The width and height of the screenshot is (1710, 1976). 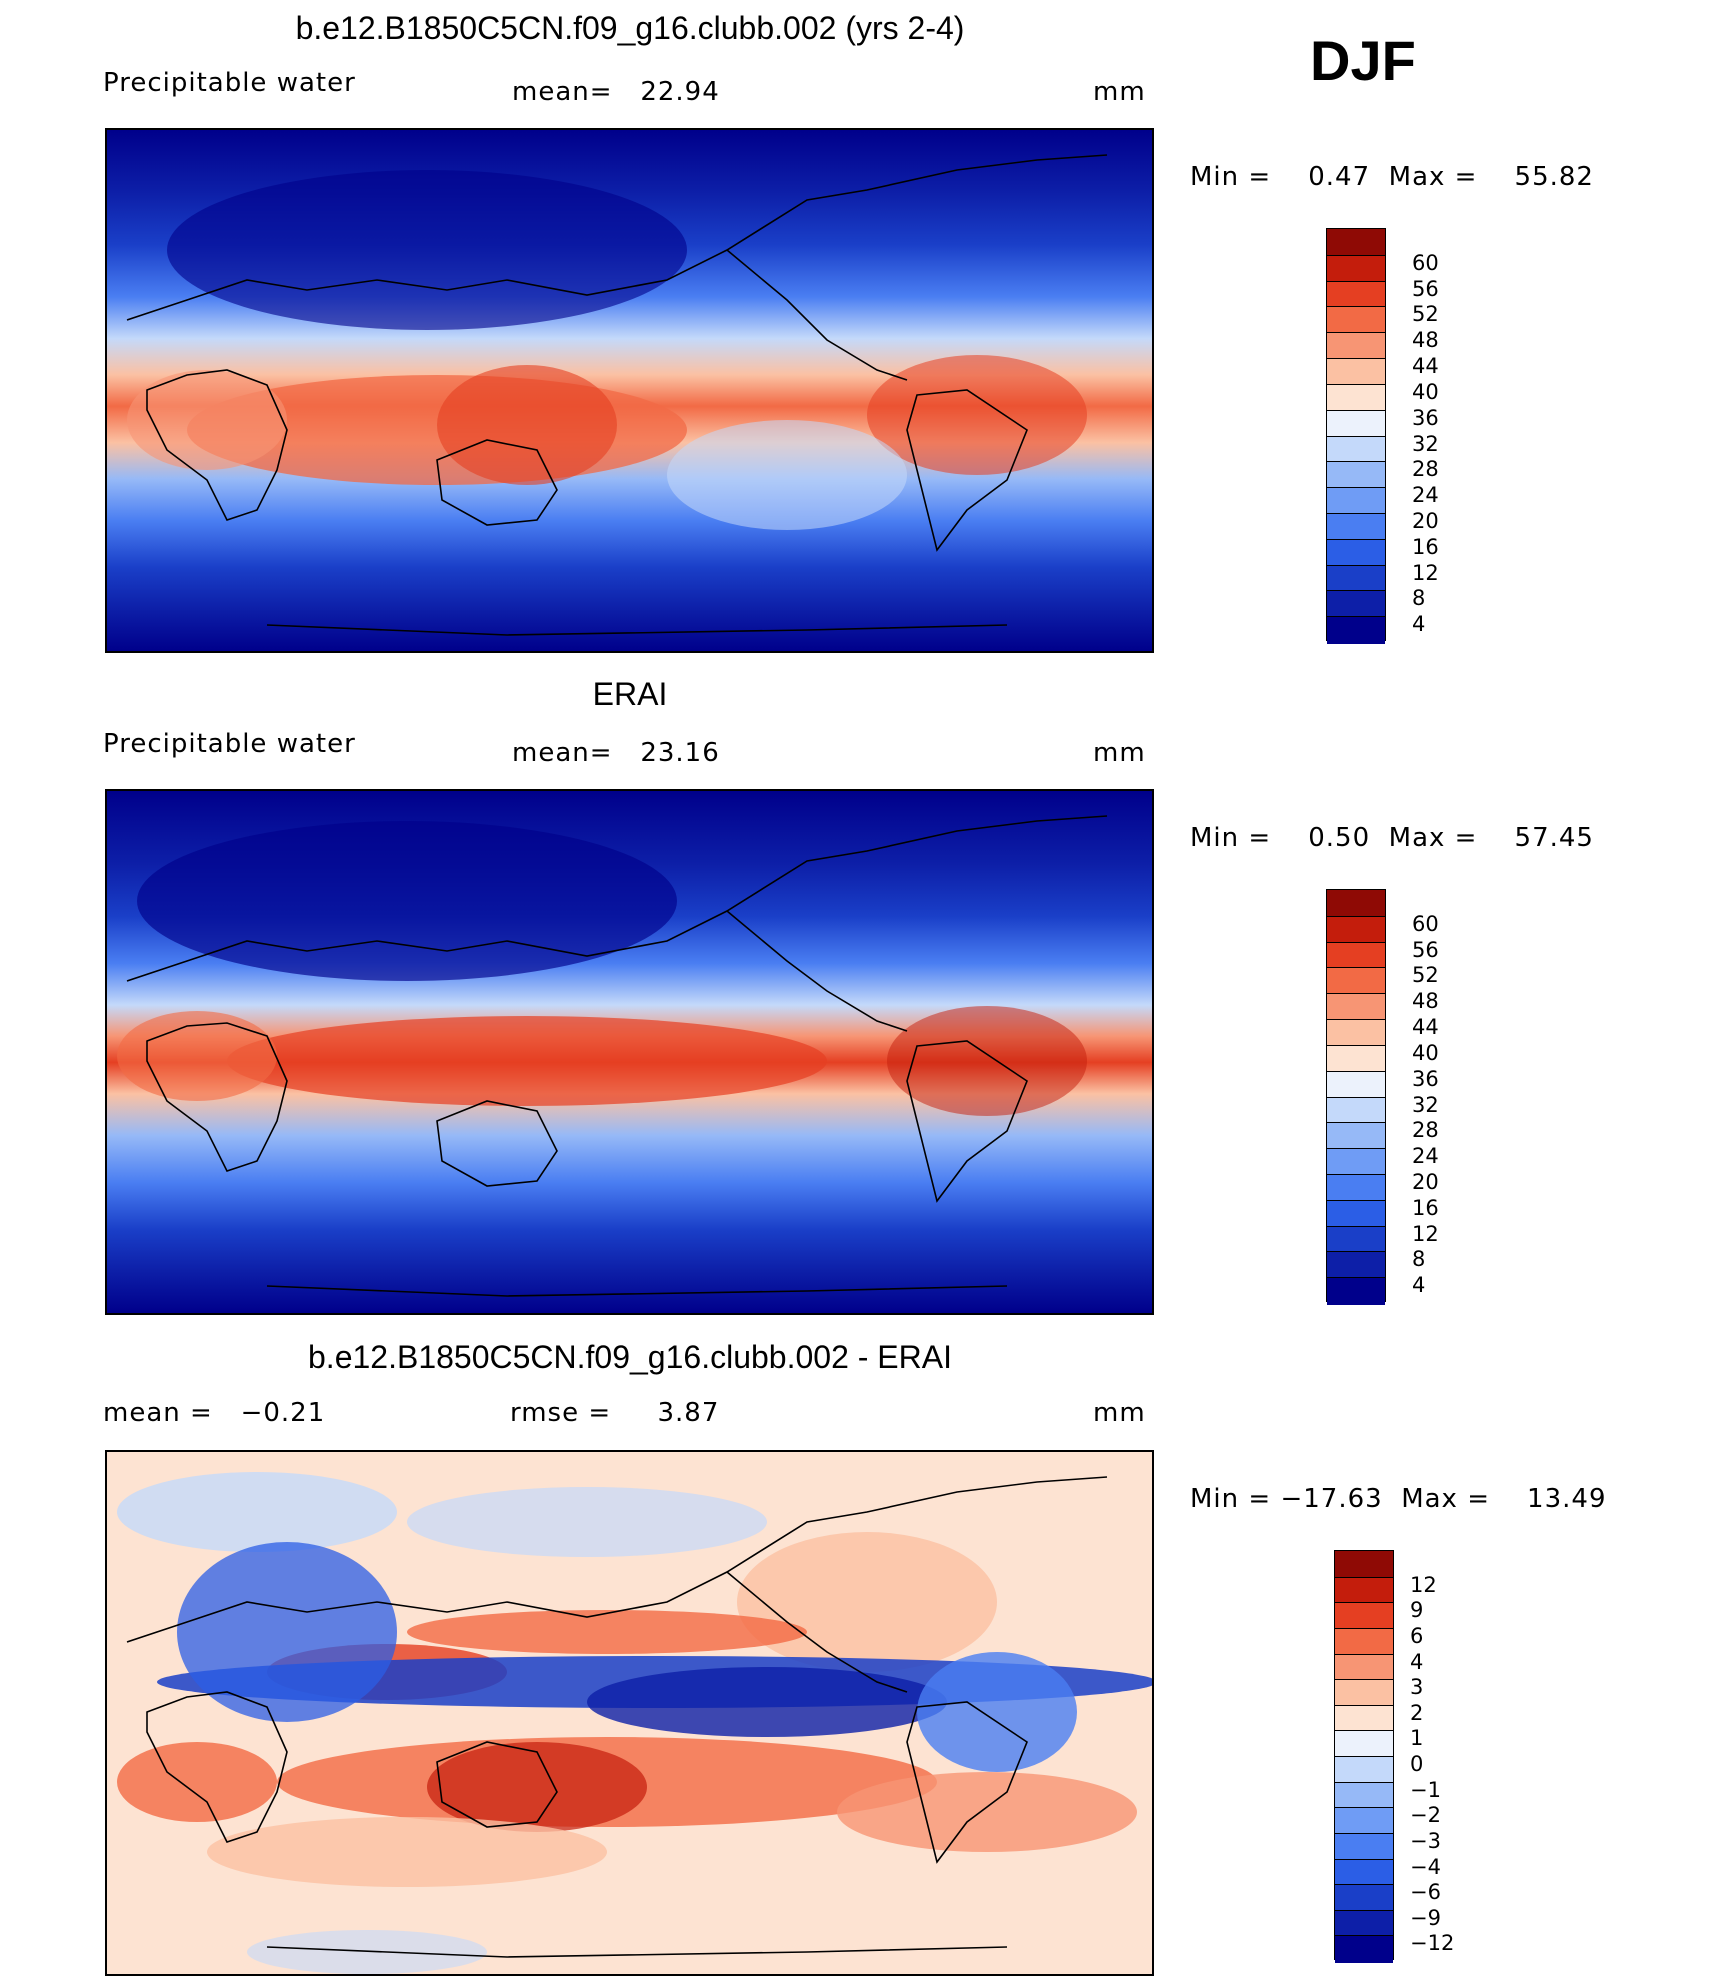 I want to click on panel1-colorbar, so click(x=1356, y=436).